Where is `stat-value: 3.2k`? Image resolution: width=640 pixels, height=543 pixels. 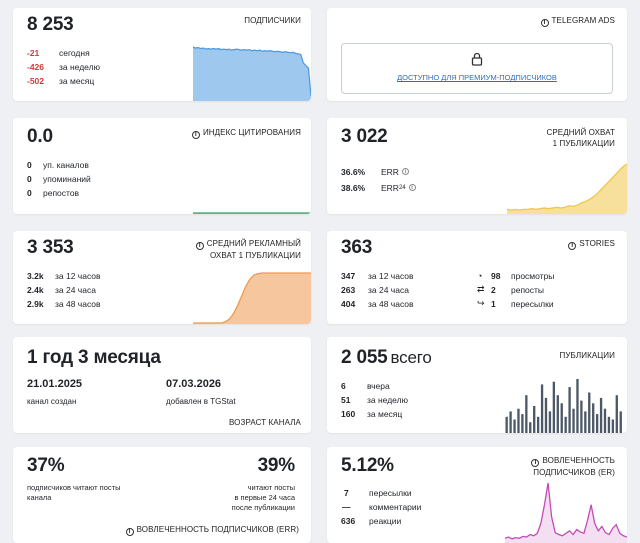
stat-value: 3.2k is located at coordinates (35, 275).